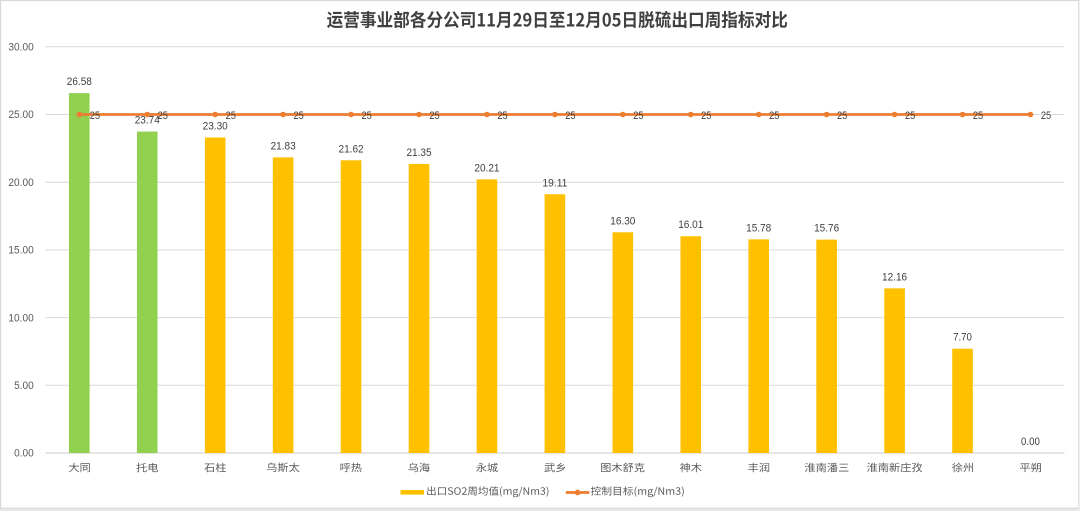 This screenshot has height=511, width=1080. Describe the element at coordinates (24, 386) in the screenshot. I see `svg-text: 5.00` at that location.